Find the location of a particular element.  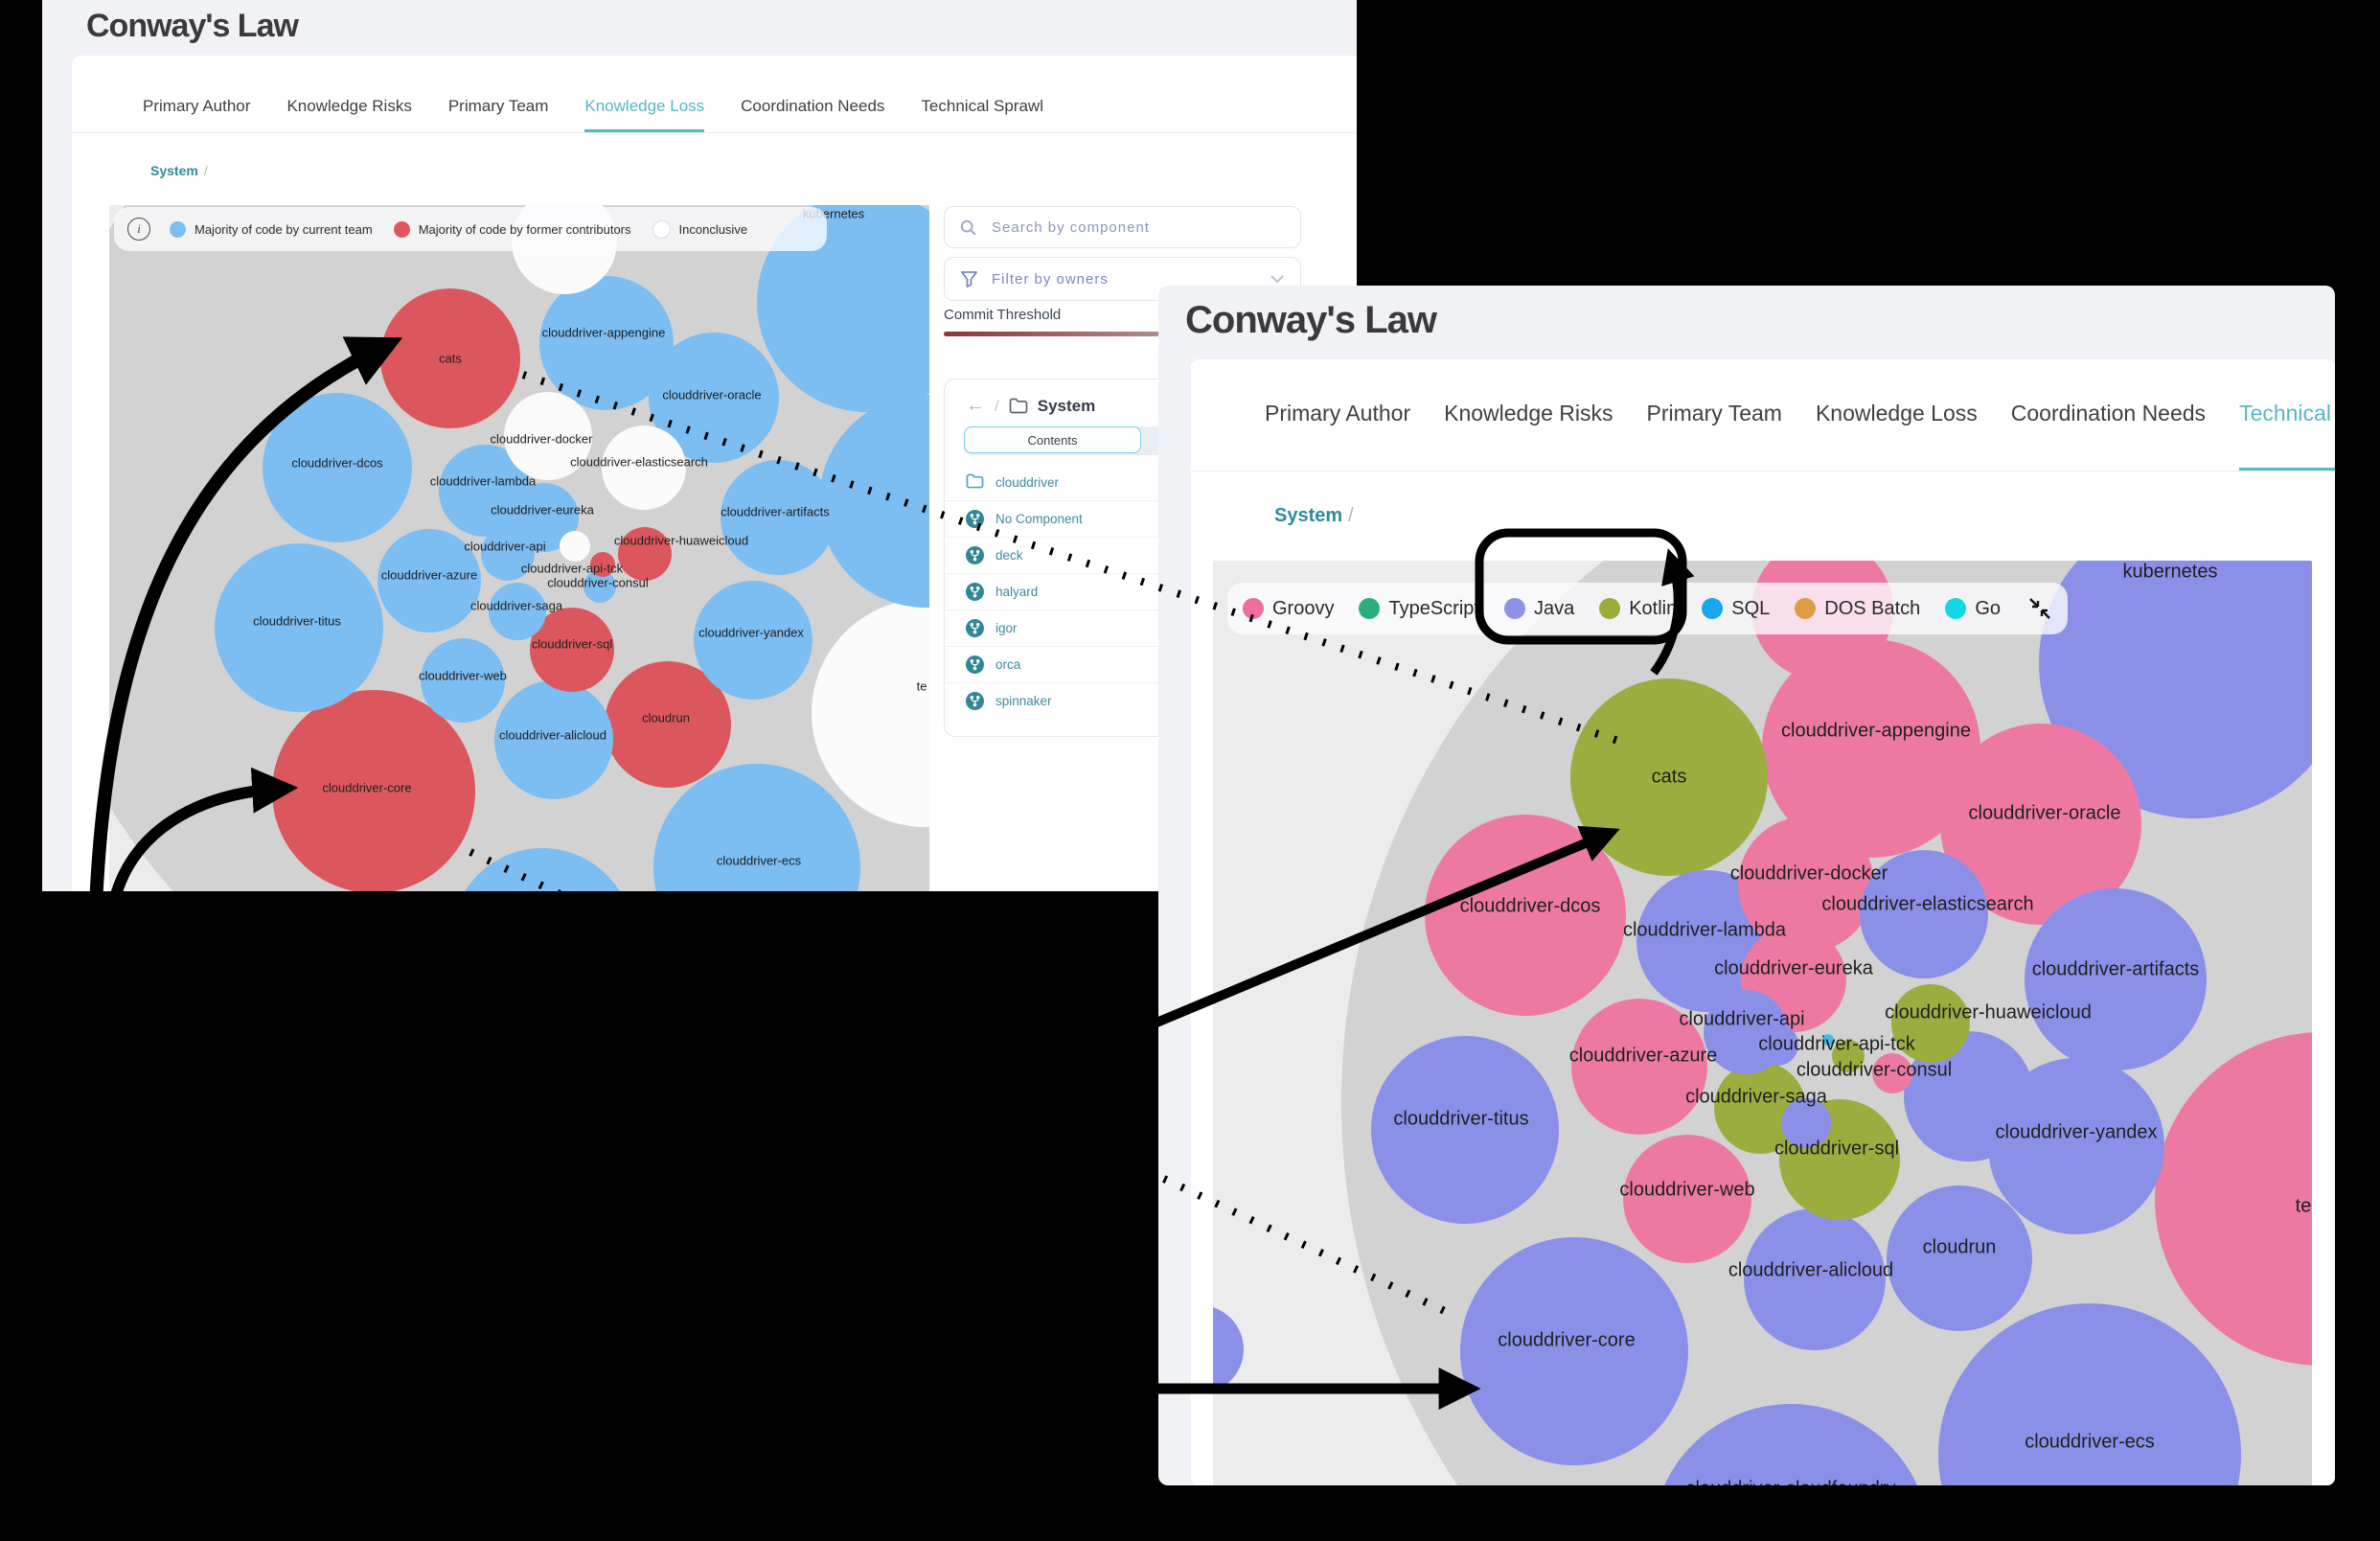

legend-item: Inconclusive is located at coordinates (700, 229).